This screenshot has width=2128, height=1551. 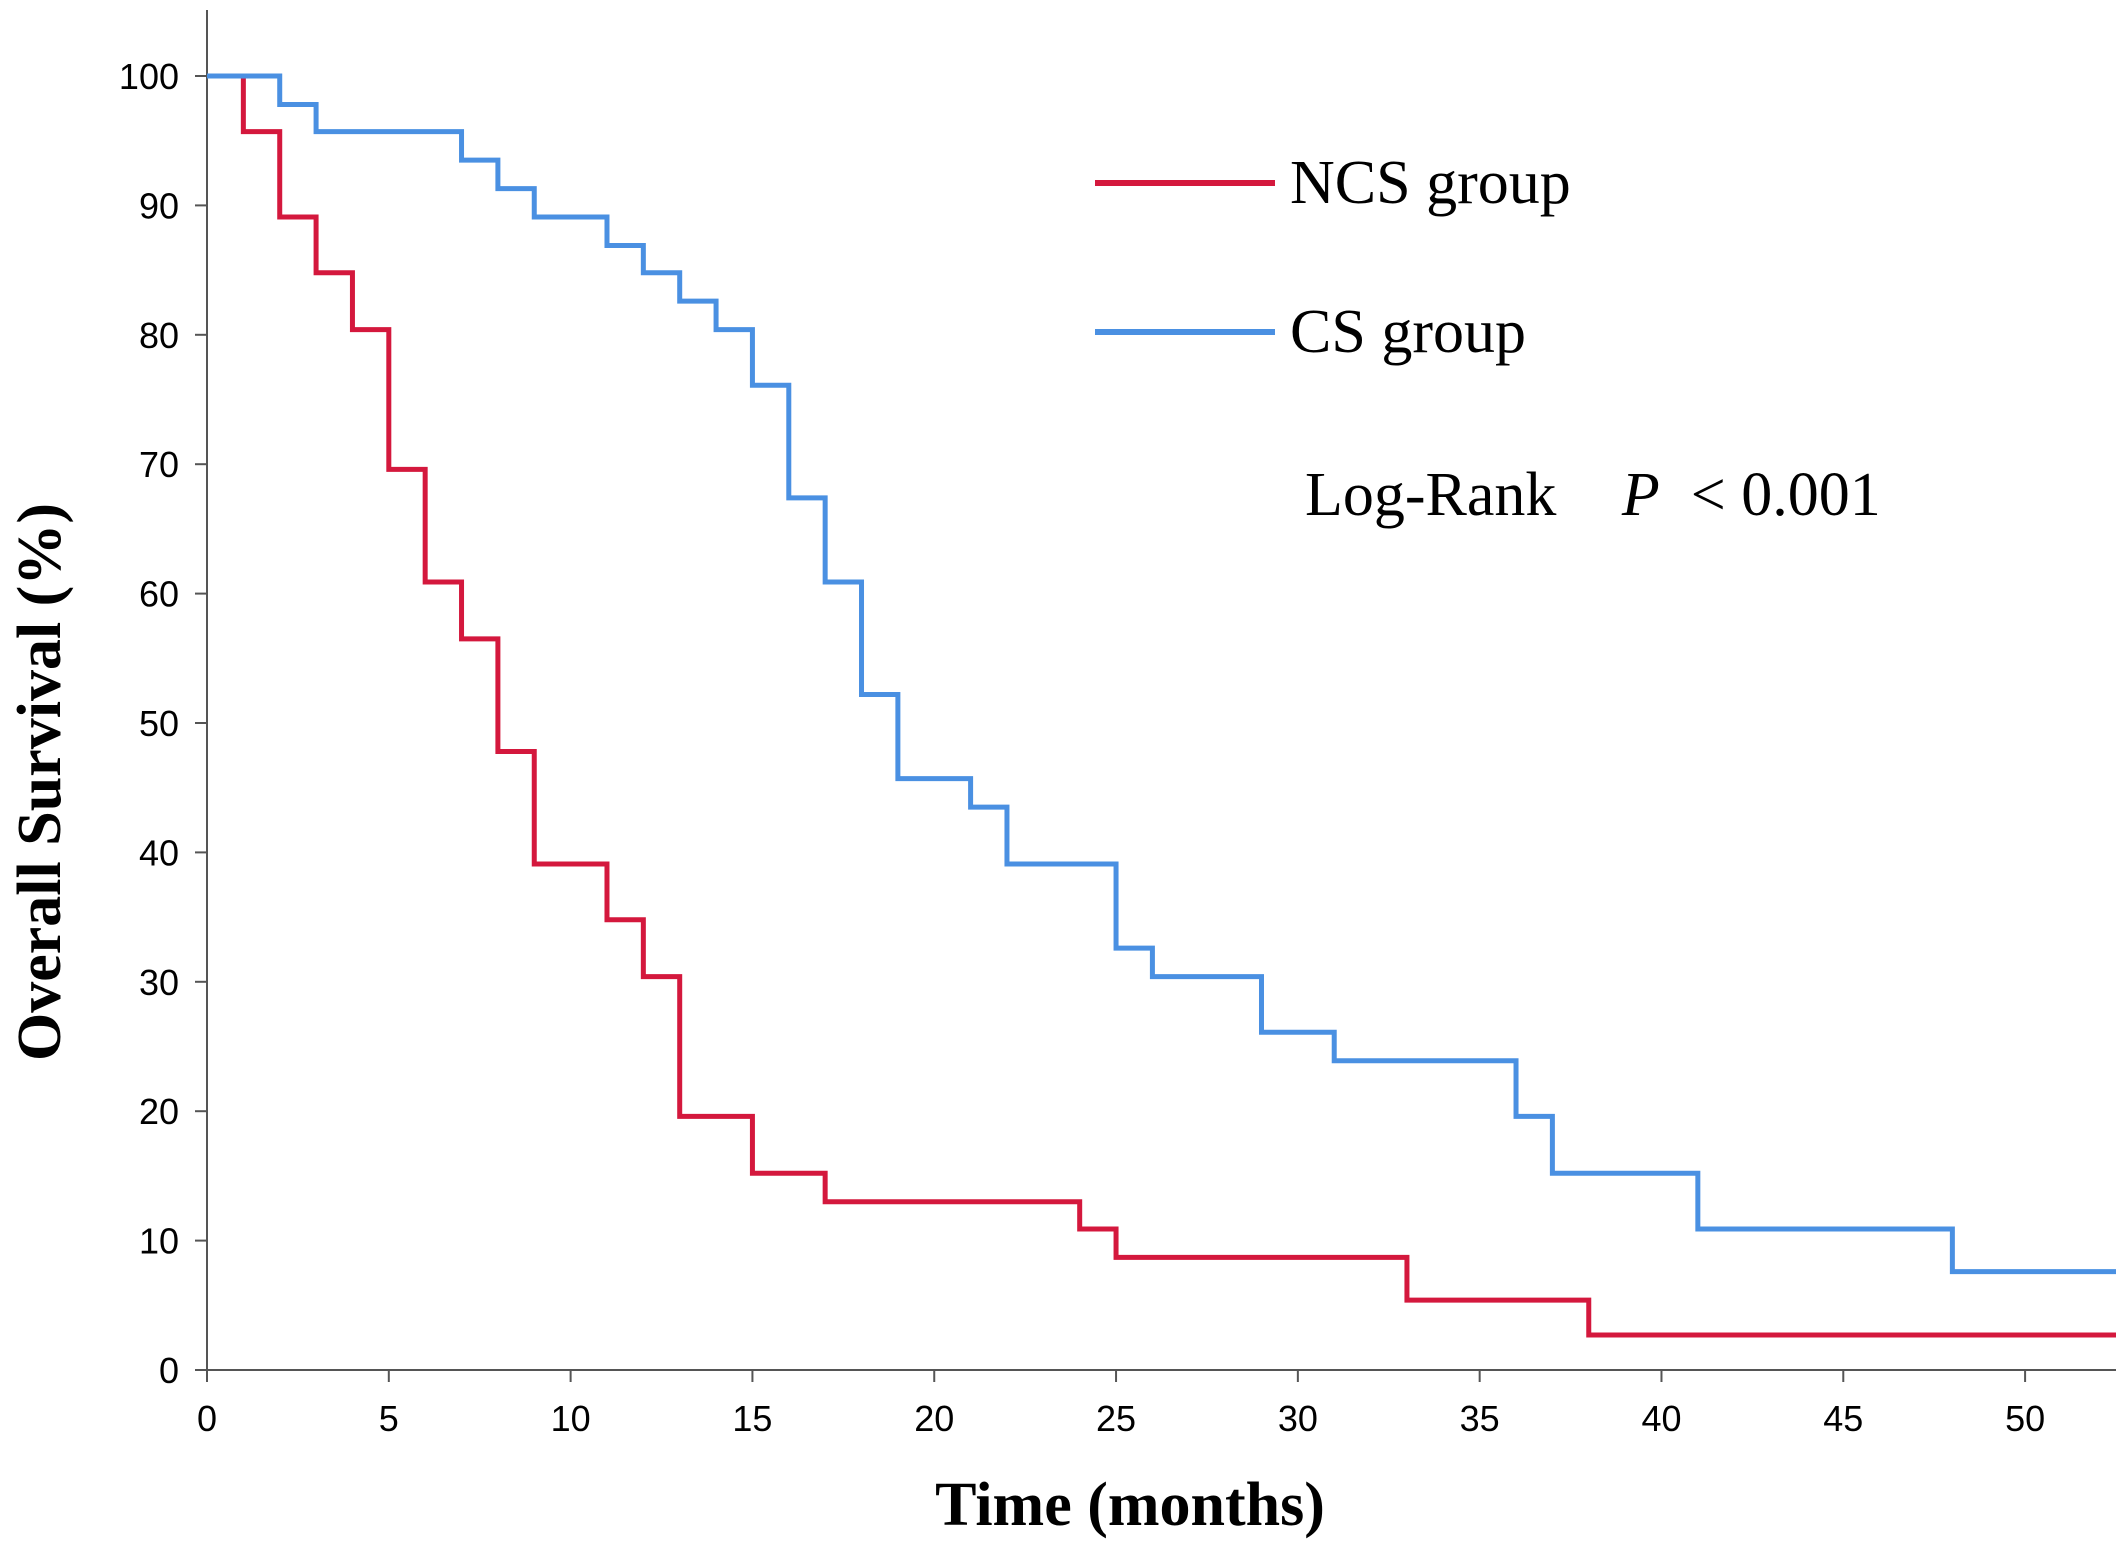 What do you see at coordinates (159, 852) in the screenshot?
I see `y-tick-label: 40` at bounding box center [159, 852].